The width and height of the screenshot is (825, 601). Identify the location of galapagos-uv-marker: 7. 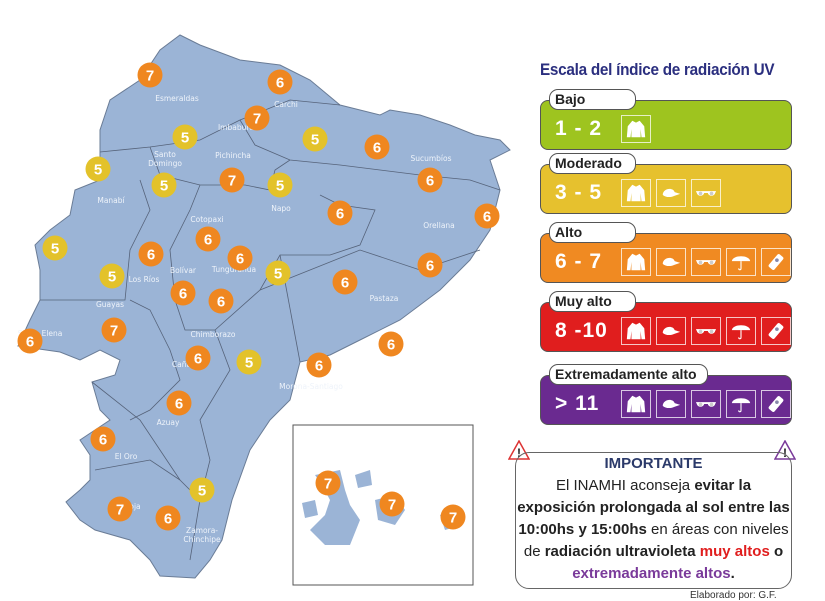
(328, 483).